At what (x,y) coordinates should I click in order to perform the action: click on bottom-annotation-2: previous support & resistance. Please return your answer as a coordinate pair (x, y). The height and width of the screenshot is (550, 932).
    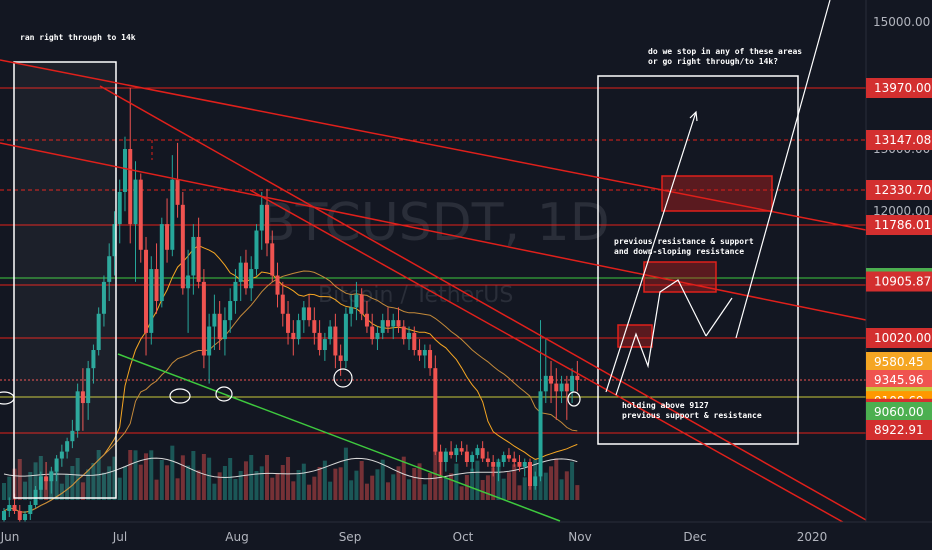
    Looking at the image, I should click on (692, 415).